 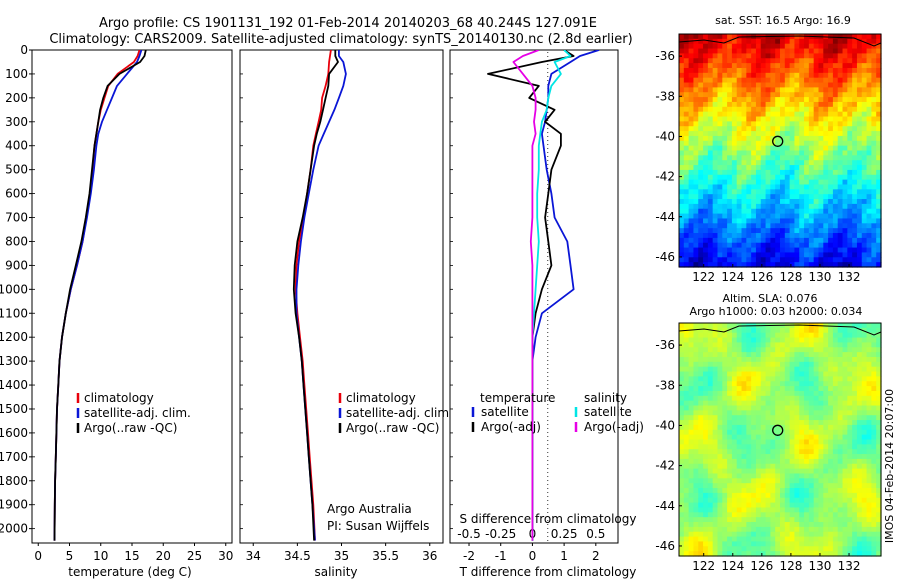 I want to click on lon-tick-label: 124, so click(x=732, y=566).